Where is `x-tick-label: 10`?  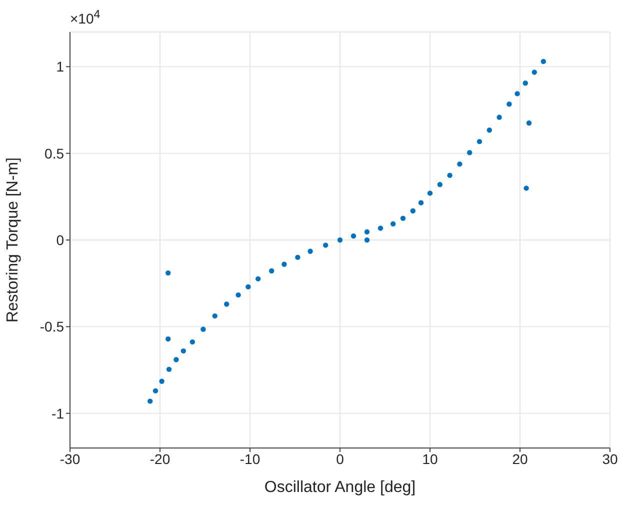
x-tick-label: 10 is located at coordinates (430, 458).